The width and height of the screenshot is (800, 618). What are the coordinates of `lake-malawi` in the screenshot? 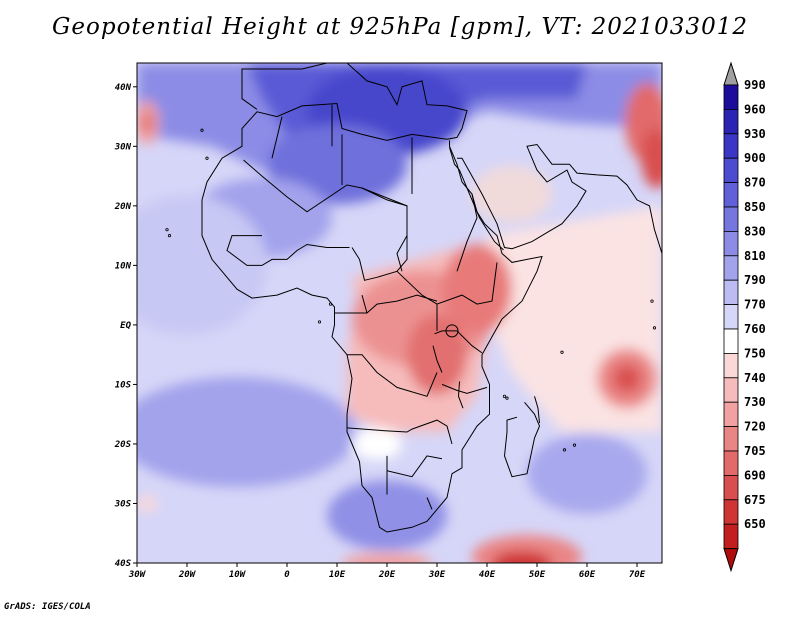 It's located at (460, 395).